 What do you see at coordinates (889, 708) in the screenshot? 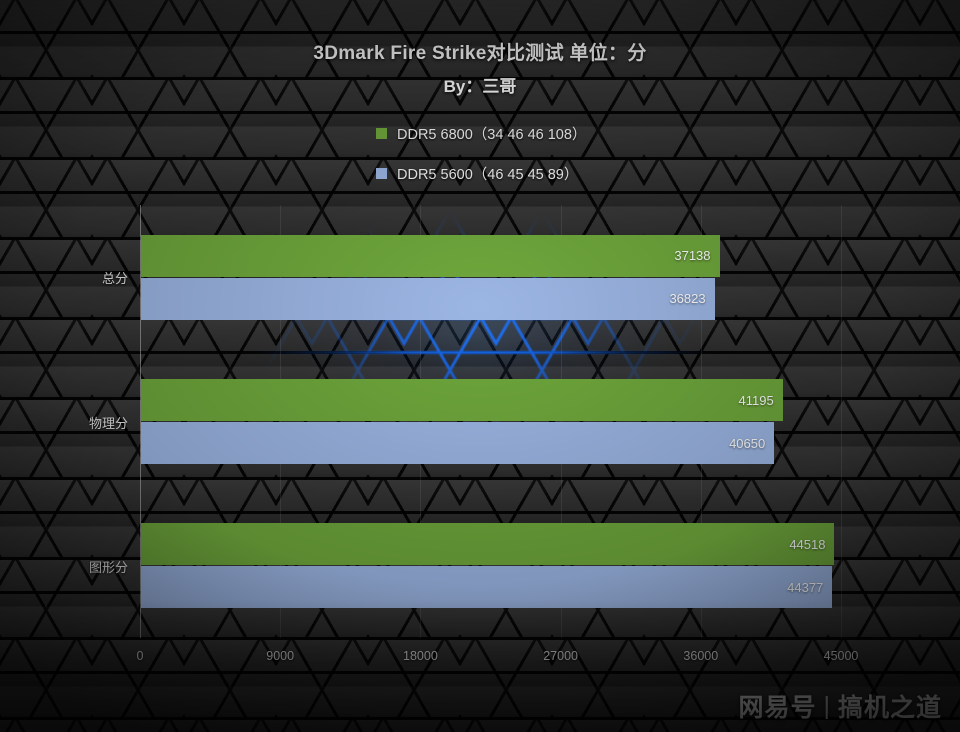
I see `watermark-account: 搞机之道` at bounding box center [889, 708].